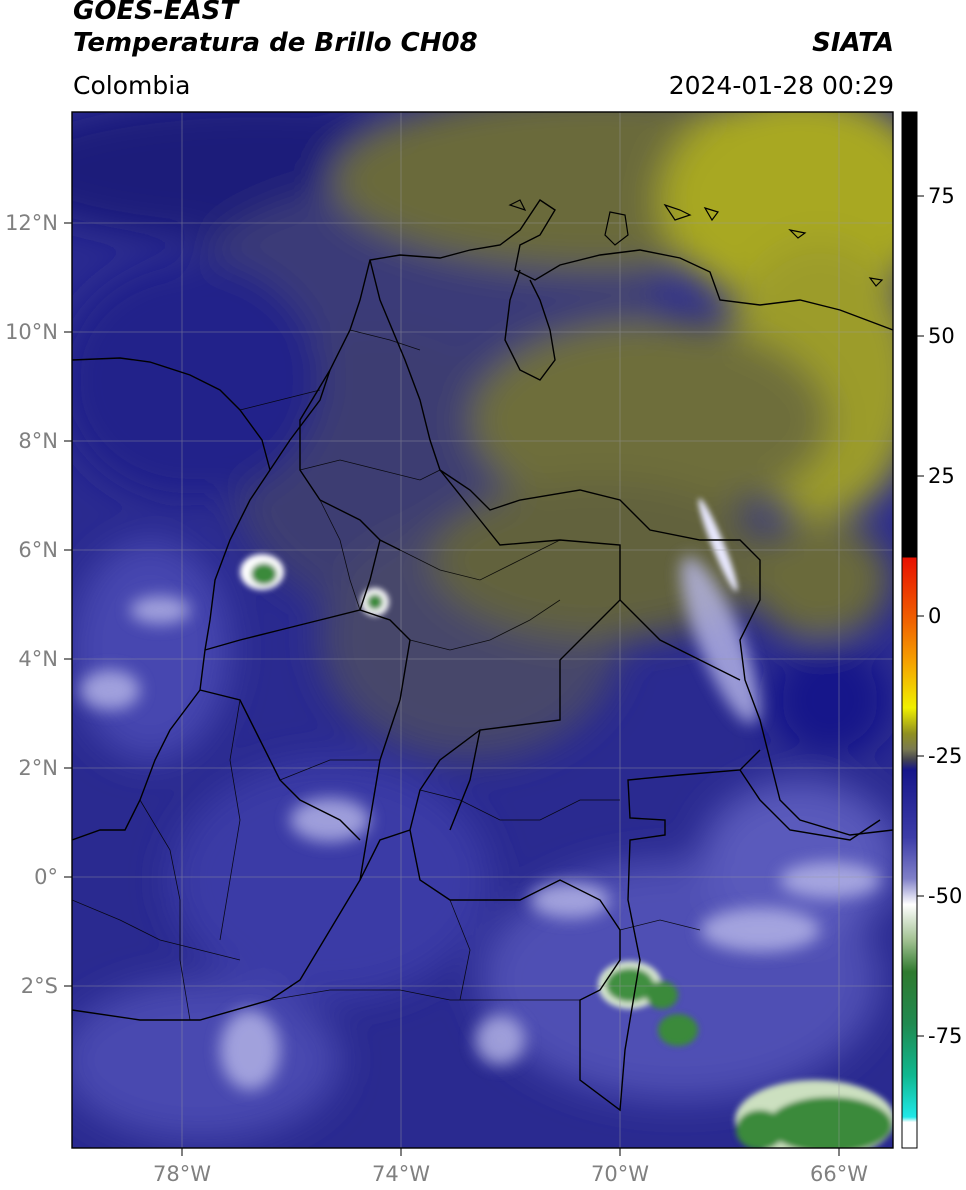 The height and width of the screenshot is (1190, 966). Describe the element at coordinates (853, 43) in the screenshot. I see `organization-label: SIATA` at that location.